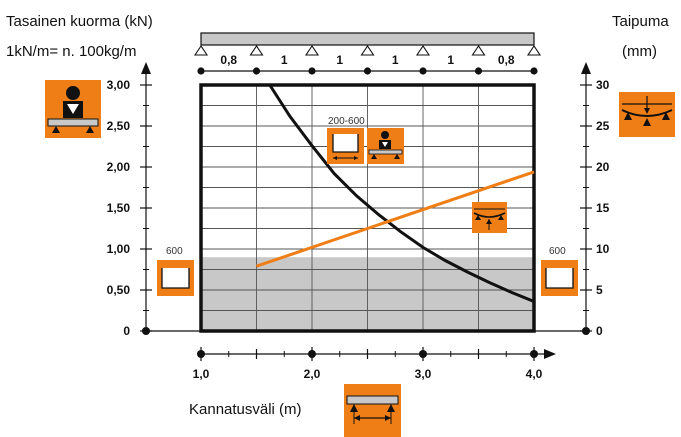 The width and height of the screenshot is (681, 437). Describe the element at coordinates (534, 374) in the screenshot. I see `x-tick-label: 4,0` at that location.